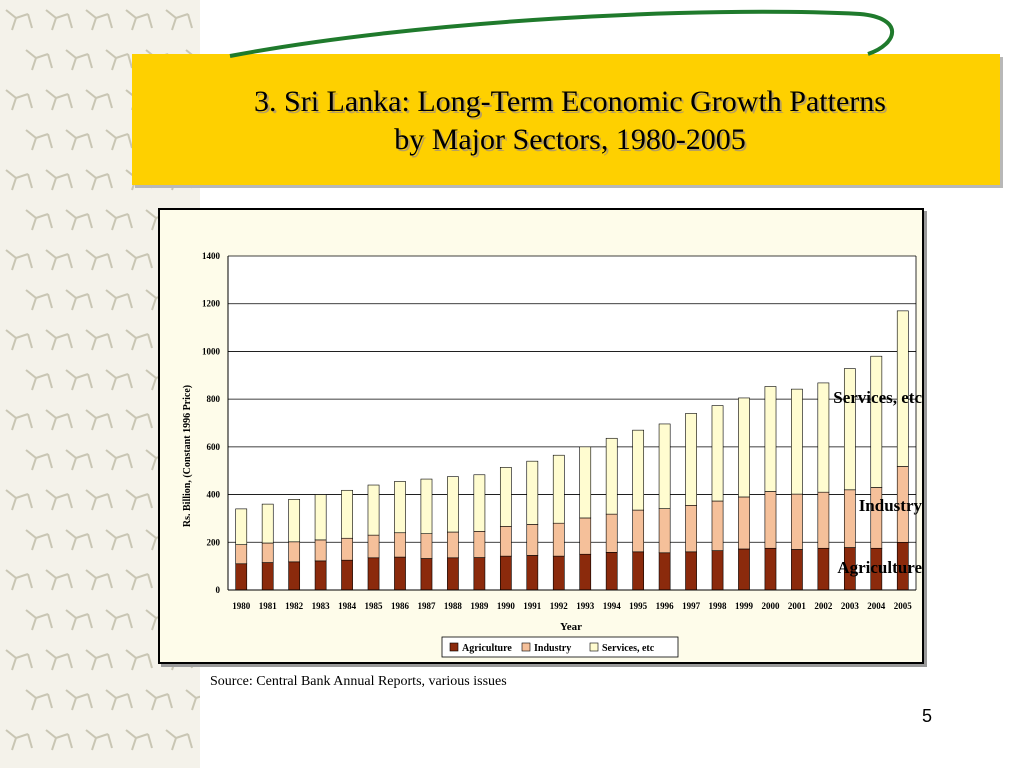 This screenshot has width=1024, height=768. Describe the element at coordinates (664, 571) in the screenshot. I see `bar-segment-agriculture-1996` at that location.